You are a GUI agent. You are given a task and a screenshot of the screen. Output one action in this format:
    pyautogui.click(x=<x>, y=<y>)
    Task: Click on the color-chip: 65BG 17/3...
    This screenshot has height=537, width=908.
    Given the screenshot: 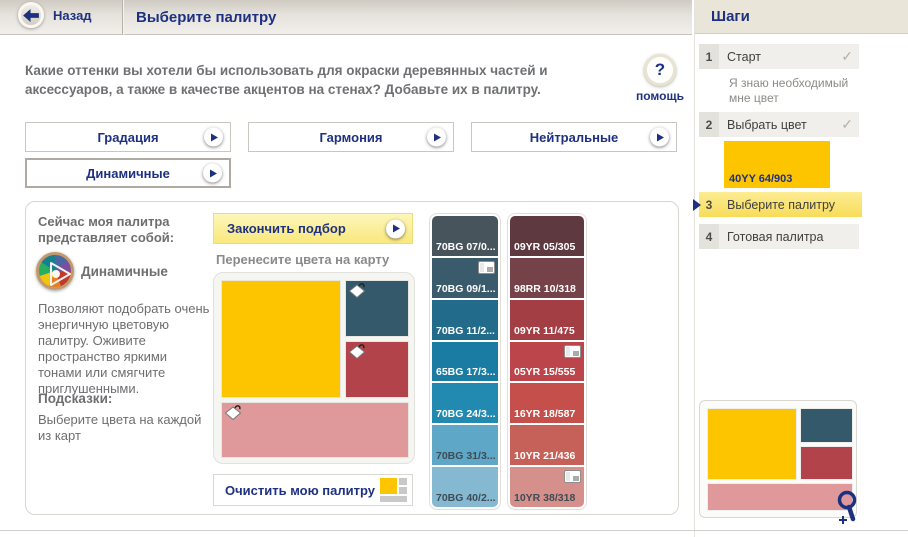 What is the action you would take?
    pyautogui.click(x=465, y=361)
    